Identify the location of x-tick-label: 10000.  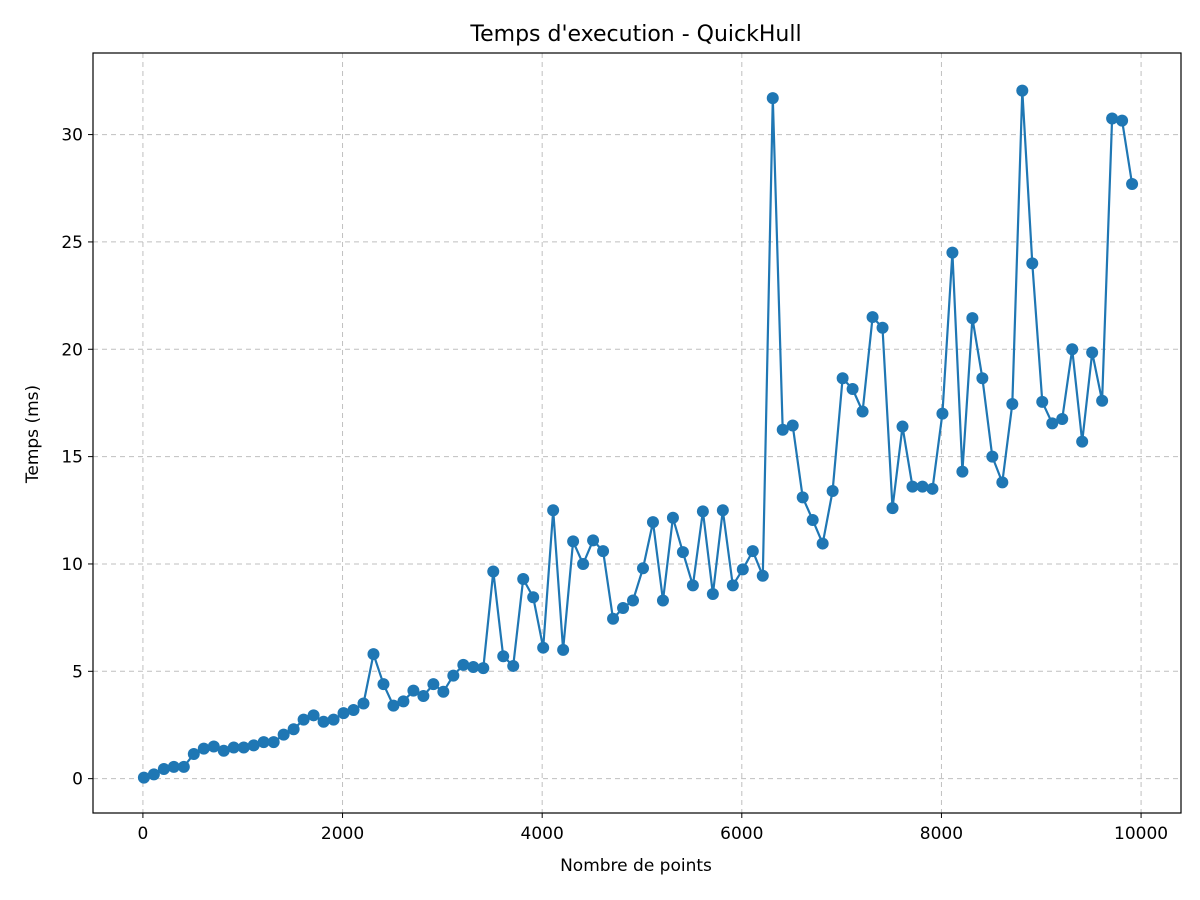
(1141, 834).